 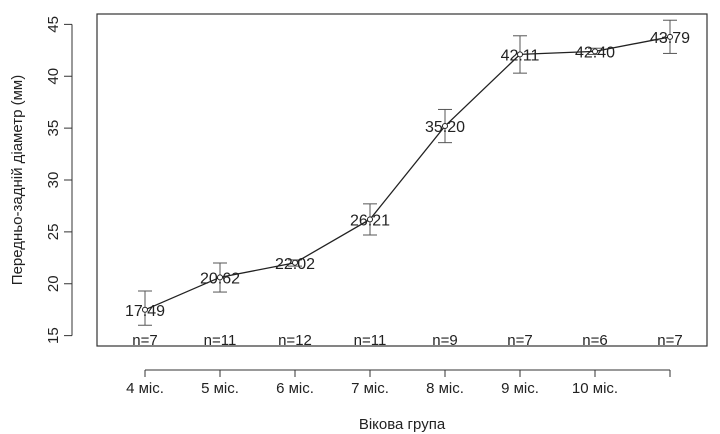 I want to click on y-tick-label: 20, so click(x=53, y=283).